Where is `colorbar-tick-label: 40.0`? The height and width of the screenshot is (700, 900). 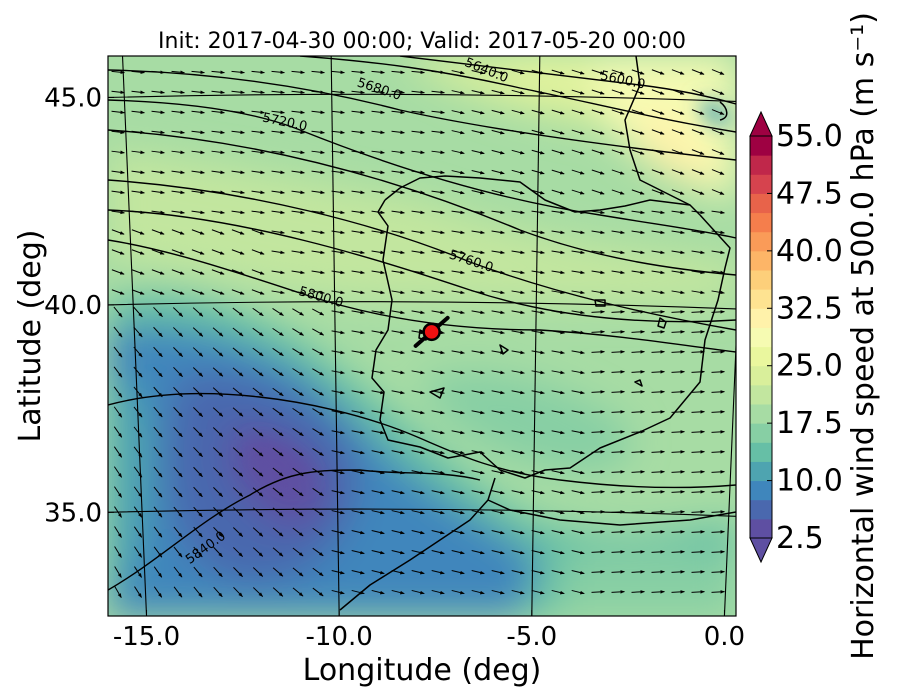
colorbar-tick-label: 40.0 is located at coordinates (809, 251).